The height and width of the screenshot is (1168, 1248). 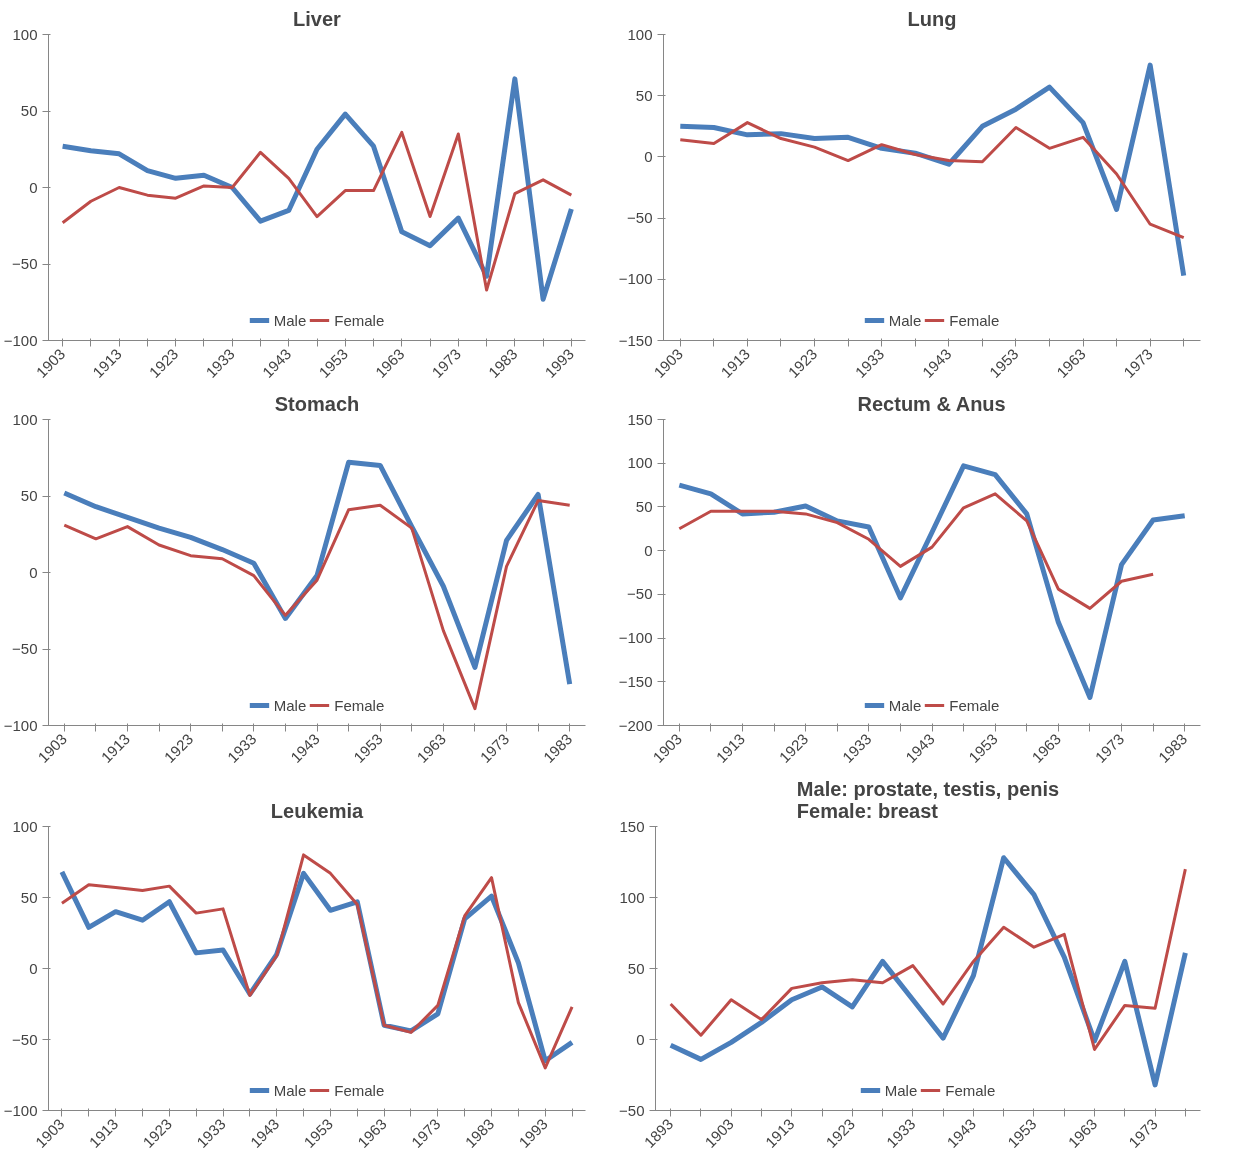 What do you see at coordinates (317, 403) in the screenshot?
I see `chart-title: Stomach` at bounding box center [317, 403].